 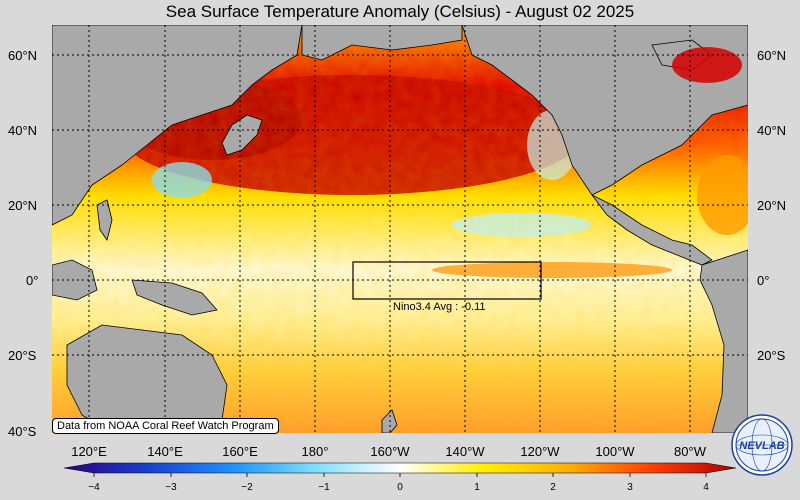 I want to click on colorbar-tick-label: 3, so click(x=630, y=487).